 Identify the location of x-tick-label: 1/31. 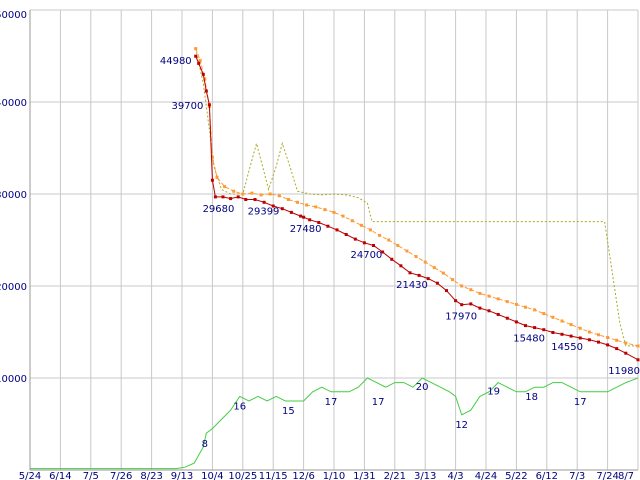
(364, 475).